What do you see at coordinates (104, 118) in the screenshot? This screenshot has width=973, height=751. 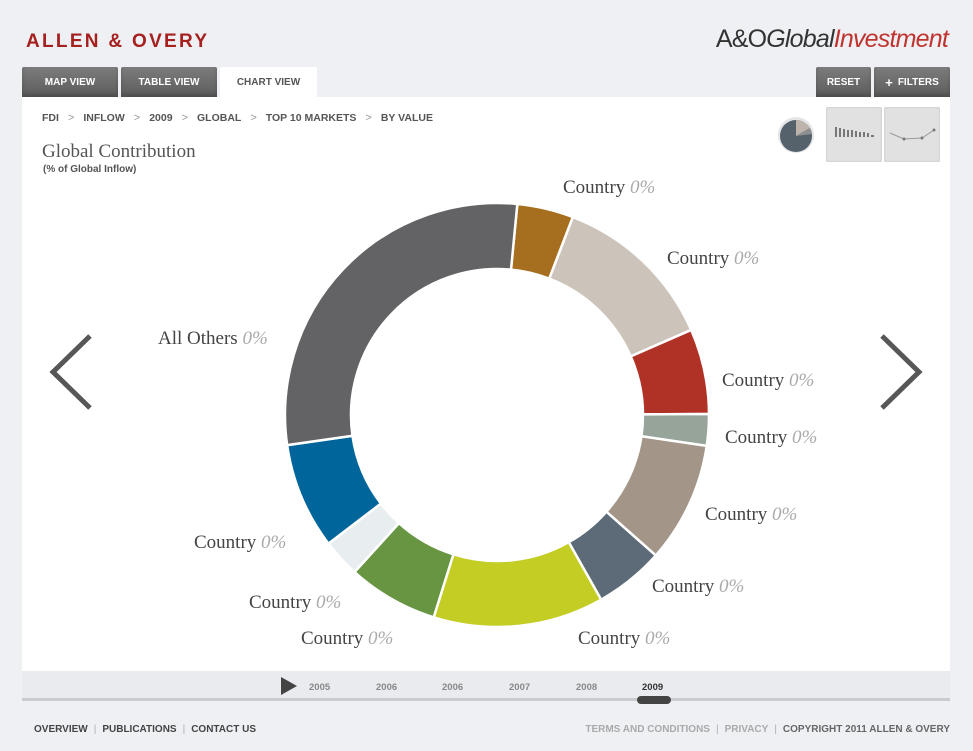 I see `breadcrumb-item-inflow: INFLOW` at bounding box center [104, 118].